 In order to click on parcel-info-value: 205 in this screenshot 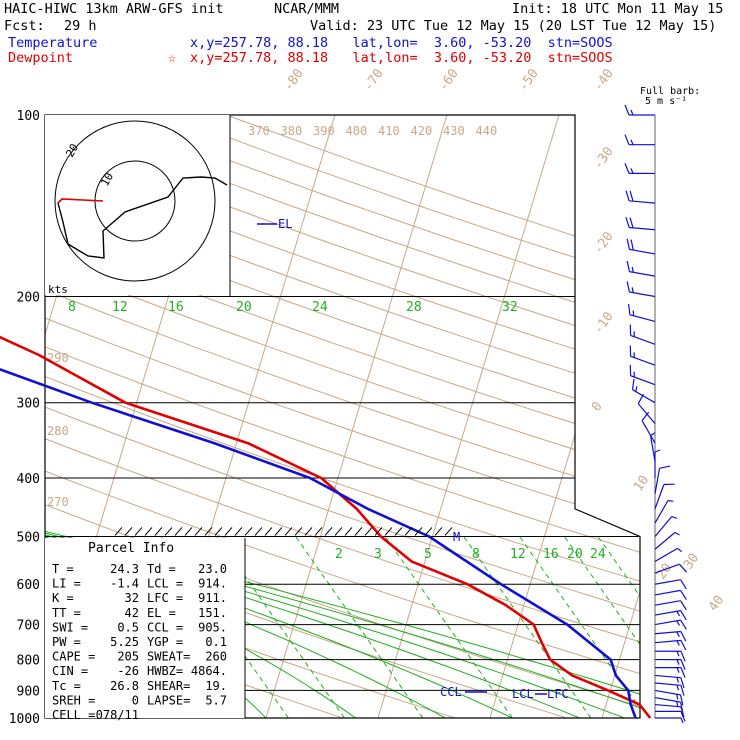, I will do `click(128, 657)`.